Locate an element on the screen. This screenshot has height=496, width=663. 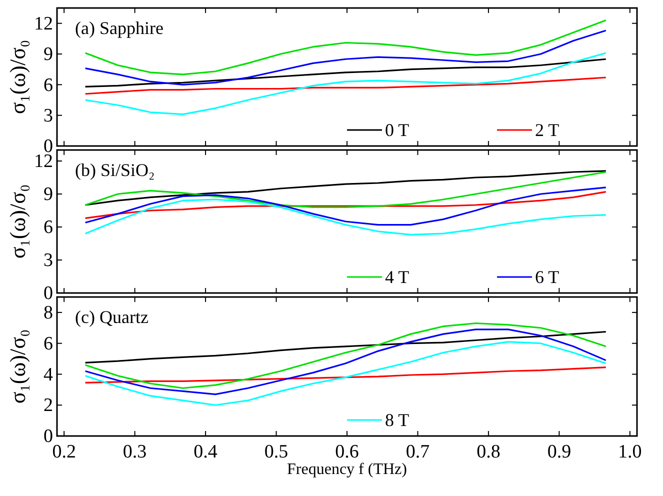
x-tick-label: 0.5 is located at coordinates (276, 451).